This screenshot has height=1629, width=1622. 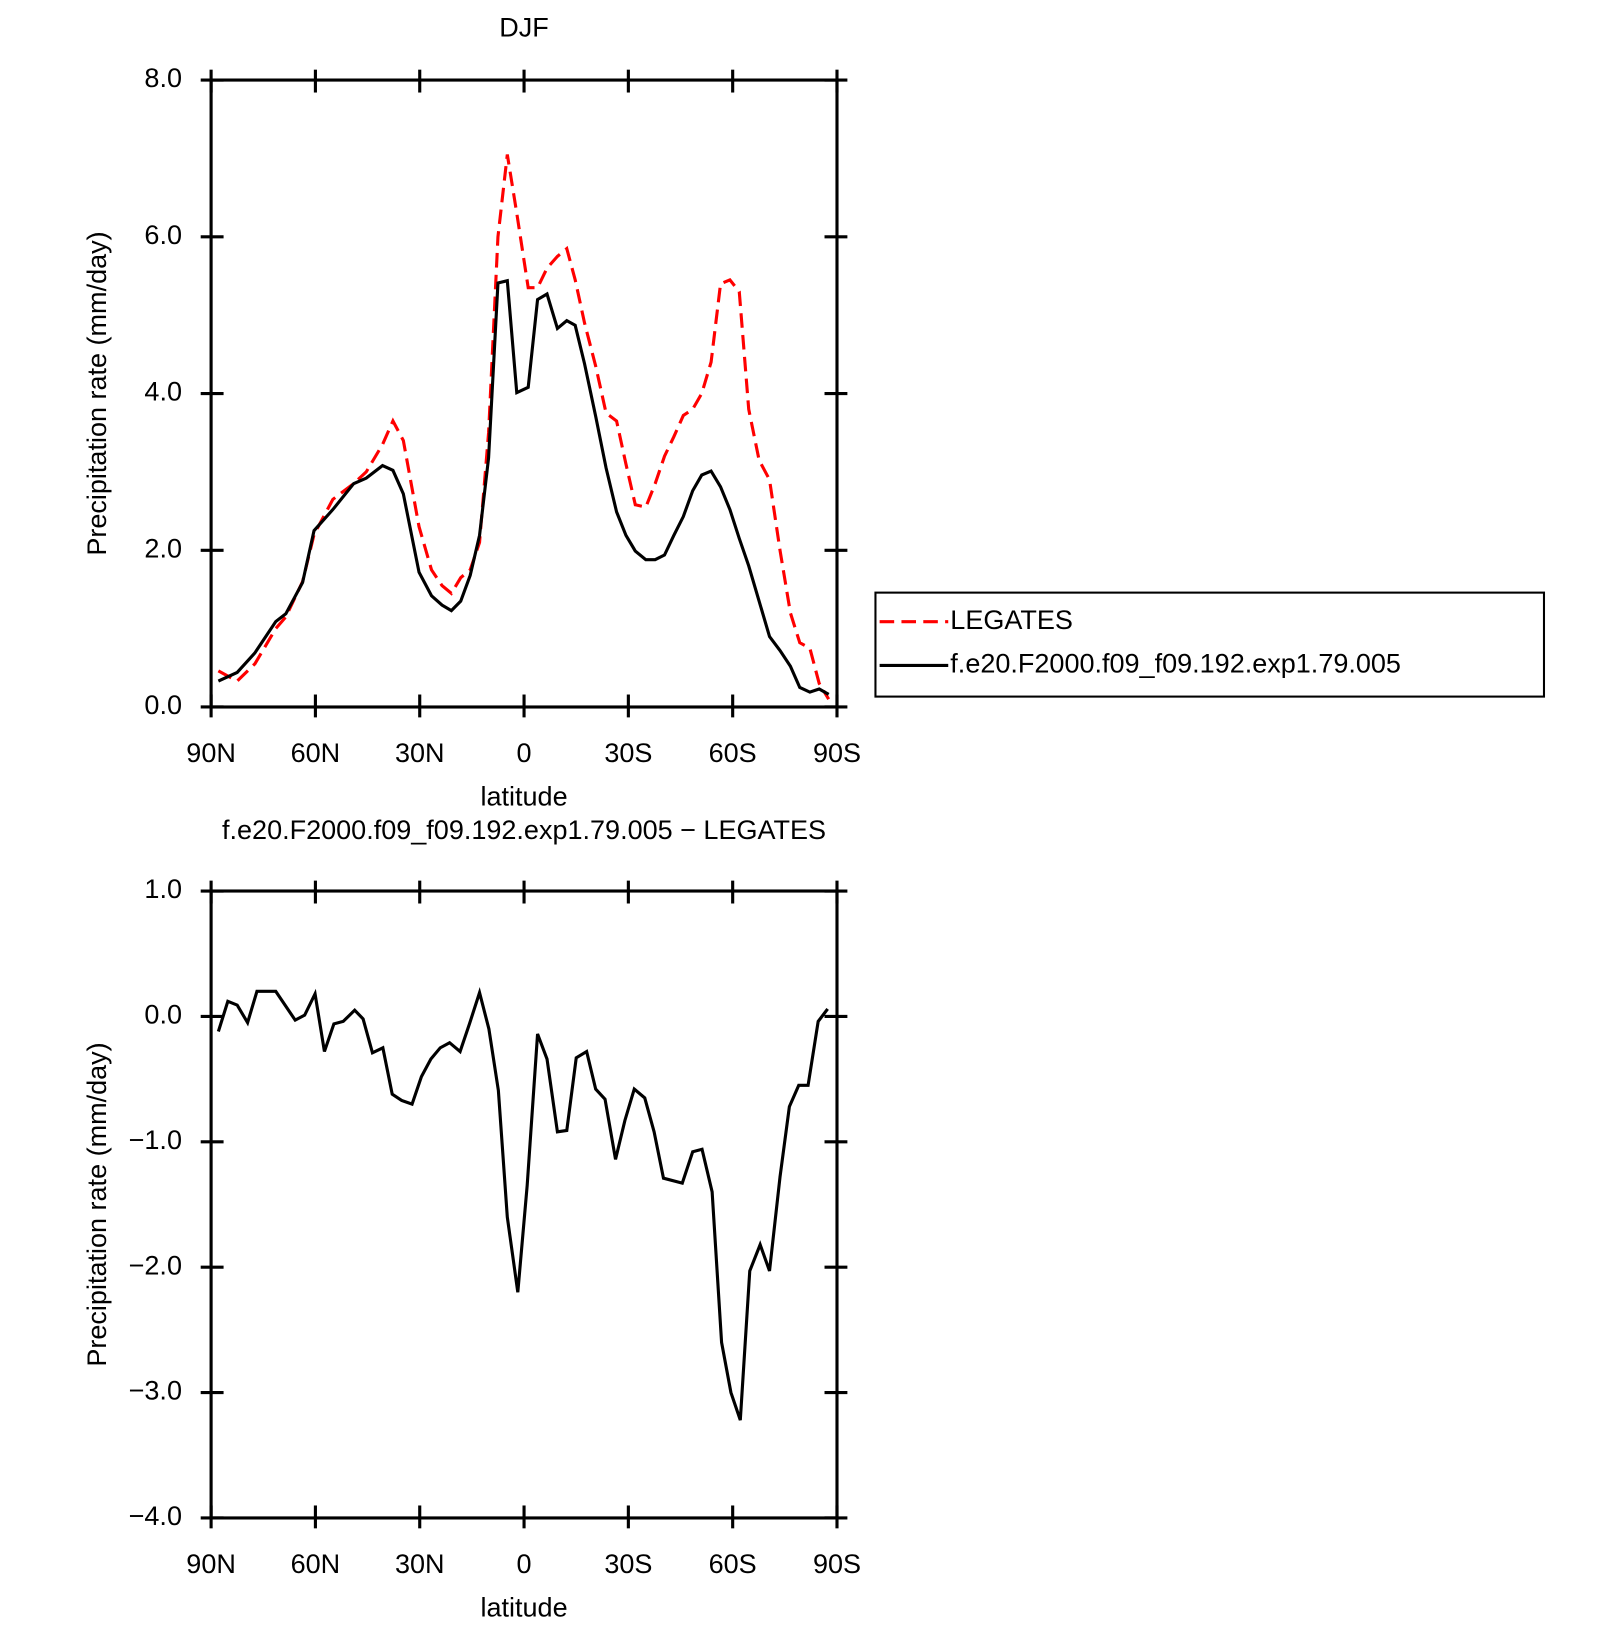 What do you see at coordinates (163, 392) in the screenshot?
I see `y-tick-label: 4.0` at bounding box center [163, 392].